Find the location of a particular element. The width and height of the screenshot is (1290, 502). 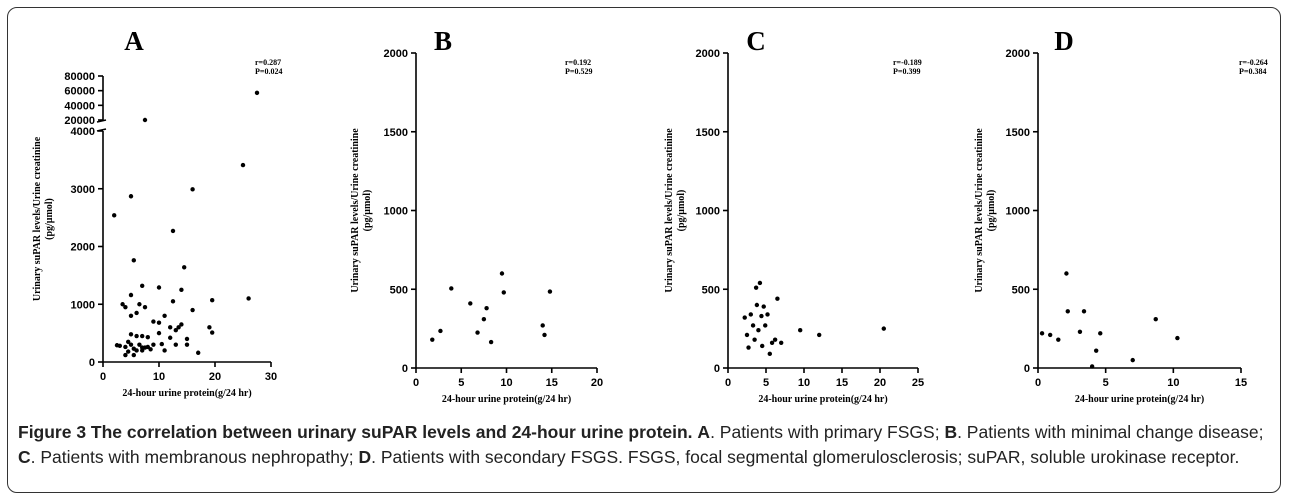

panel-d-stat-r: r=-0.264 is located at coordinates (1253, 62).